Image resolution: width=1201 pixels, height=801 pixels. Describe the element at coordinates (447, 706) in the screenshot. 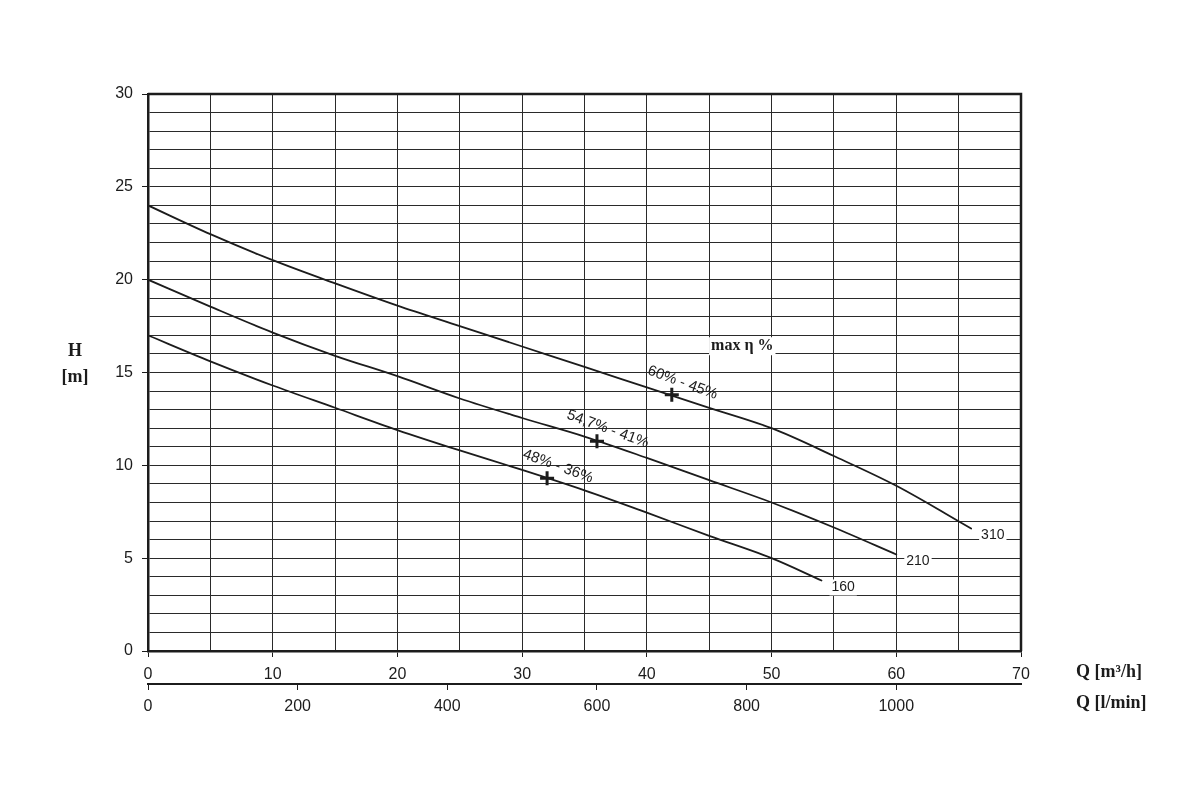

I see `x2-tick-label: 400` at that location.